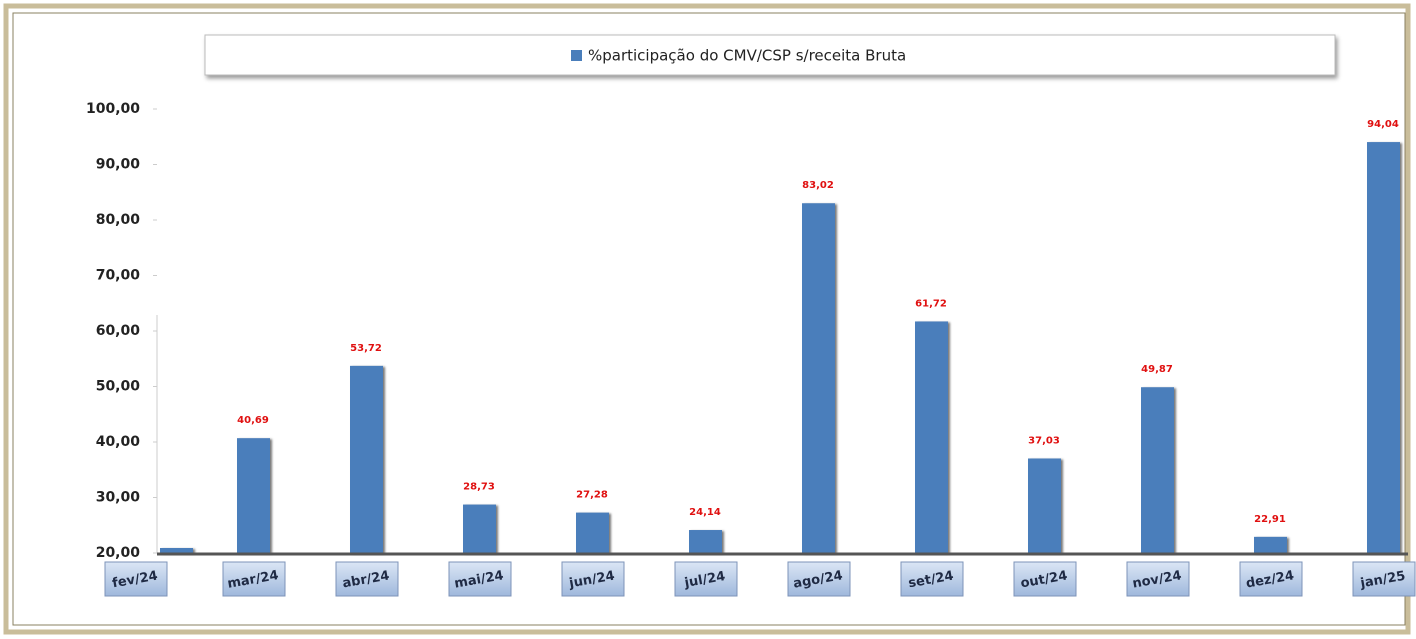 The image size is (1416, 639). I want to click on y-tick-label: 40,00, so click(118, 442).